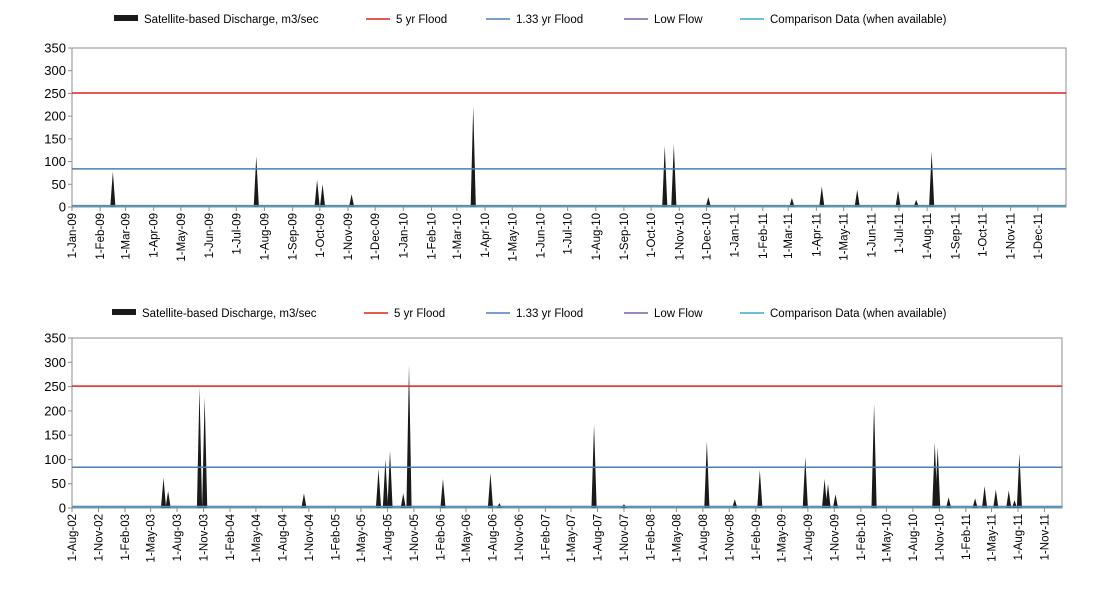 This screenshot has width=1094, height=608. Describe the element at coordinates (55, 116) in the screenshot. I see `y-tick-label: 200` at that location.